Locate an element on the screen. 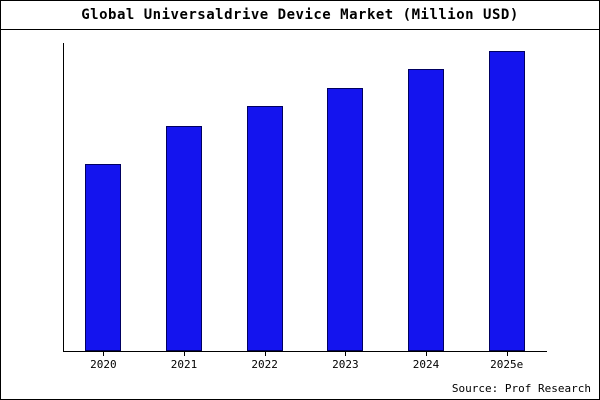  bar-2023 is located at coordinates (345, 219).